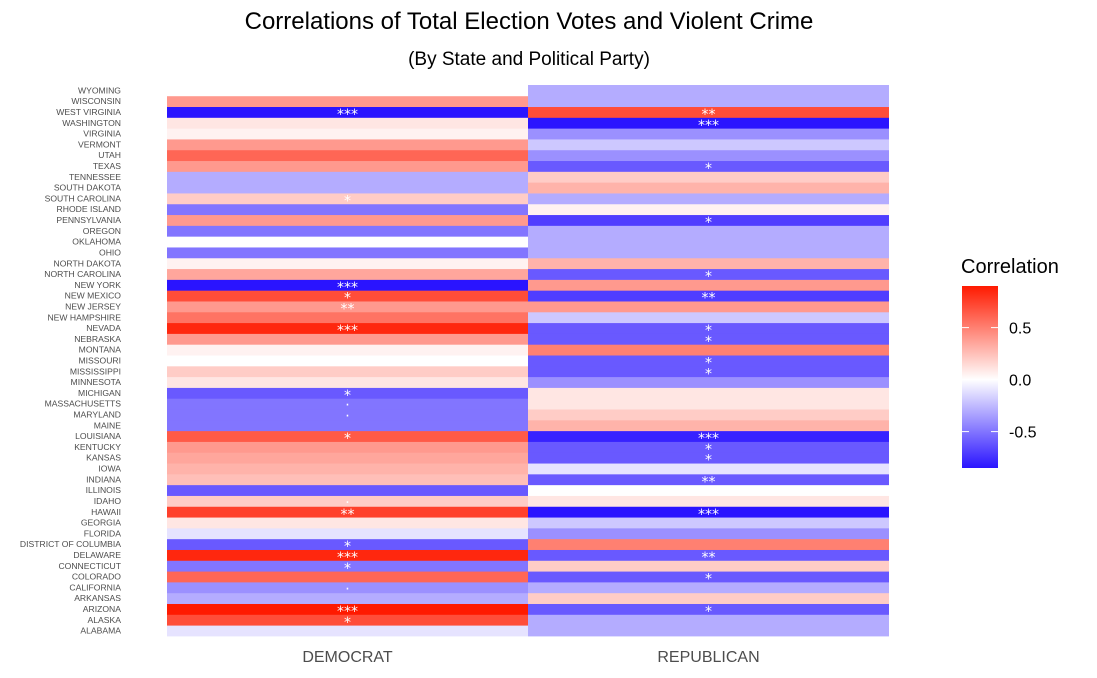  Describe the element at coordinates (100, 350) in the screenshot. I see `y-tick-label: MONTANA` at that location.